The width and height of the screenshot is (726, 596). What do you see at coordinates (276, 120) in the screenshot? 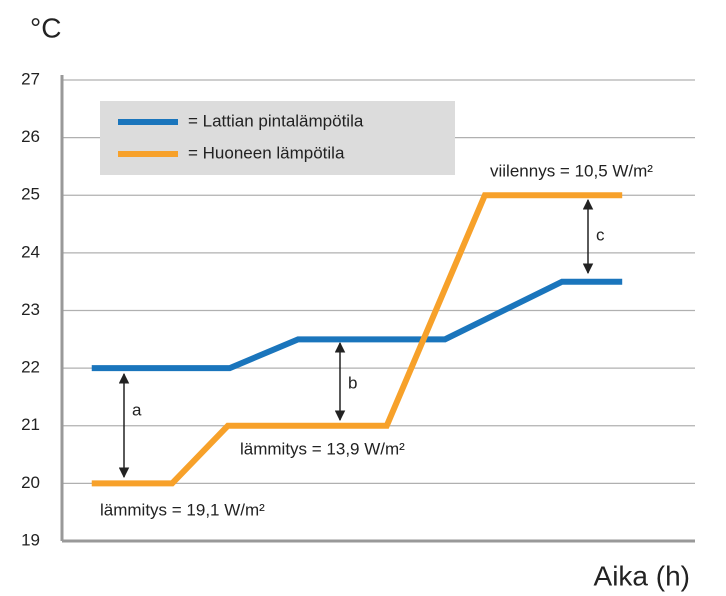
I see `legend-label: = Lattian pintalämpötila` at bounding box center [276, 120].